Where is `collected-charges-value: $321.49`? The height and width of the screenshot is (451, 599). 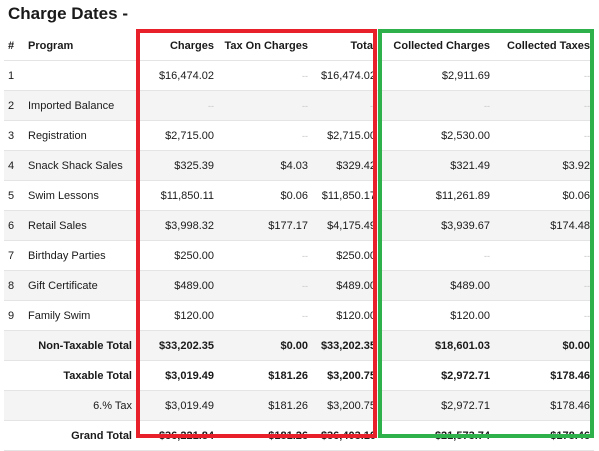
collected-charges-value: $321.49 is located at coordinates (437, 165).